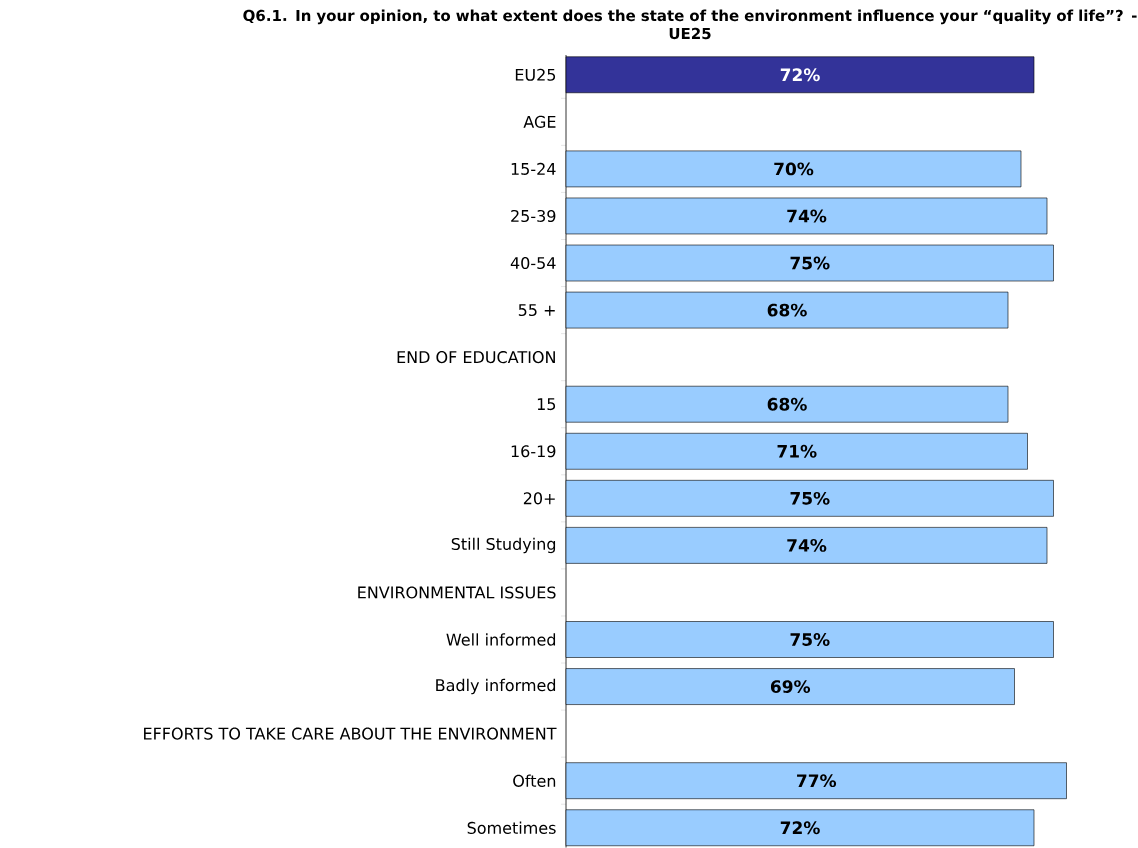  What do you see at coordinates (790, 686) in the screenshot?
I see `data-label: 69%` at bounding box center [790, 686].